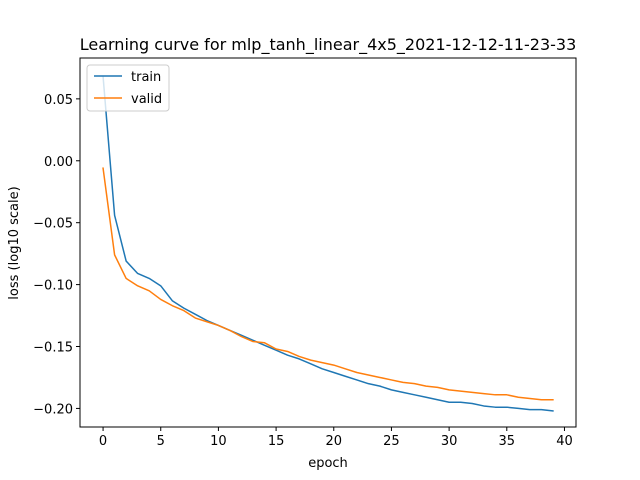 Image resolution: width=640 pixels, height=480 pixels. What do you see at coordinates (218, 441) in the screenshot?
I see `x-tick-label: 10` at bounding box center [218, 441].